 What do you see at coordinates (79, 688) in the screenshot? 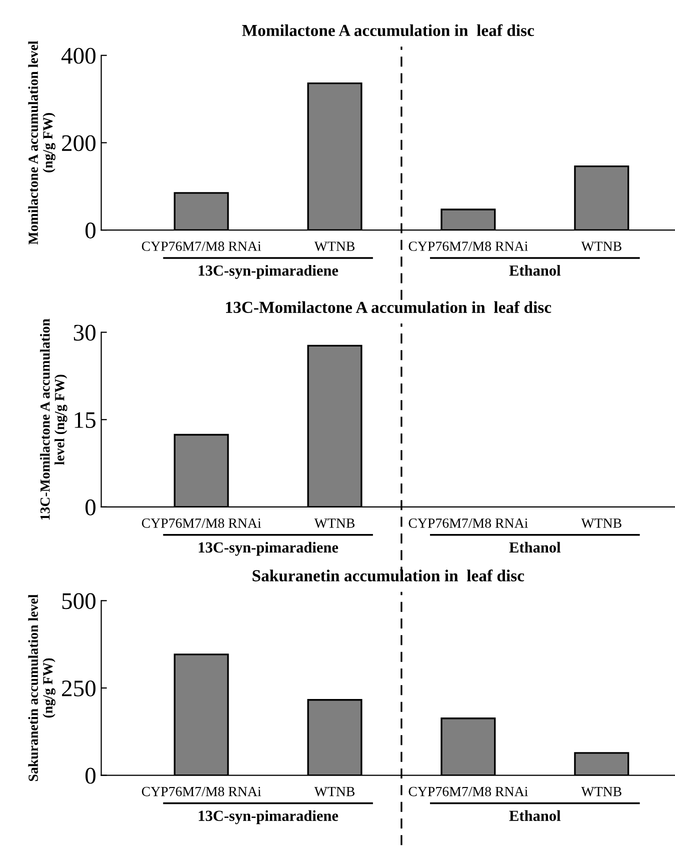
I see `y-tick-label: 250` at bounding box center [79, 688].